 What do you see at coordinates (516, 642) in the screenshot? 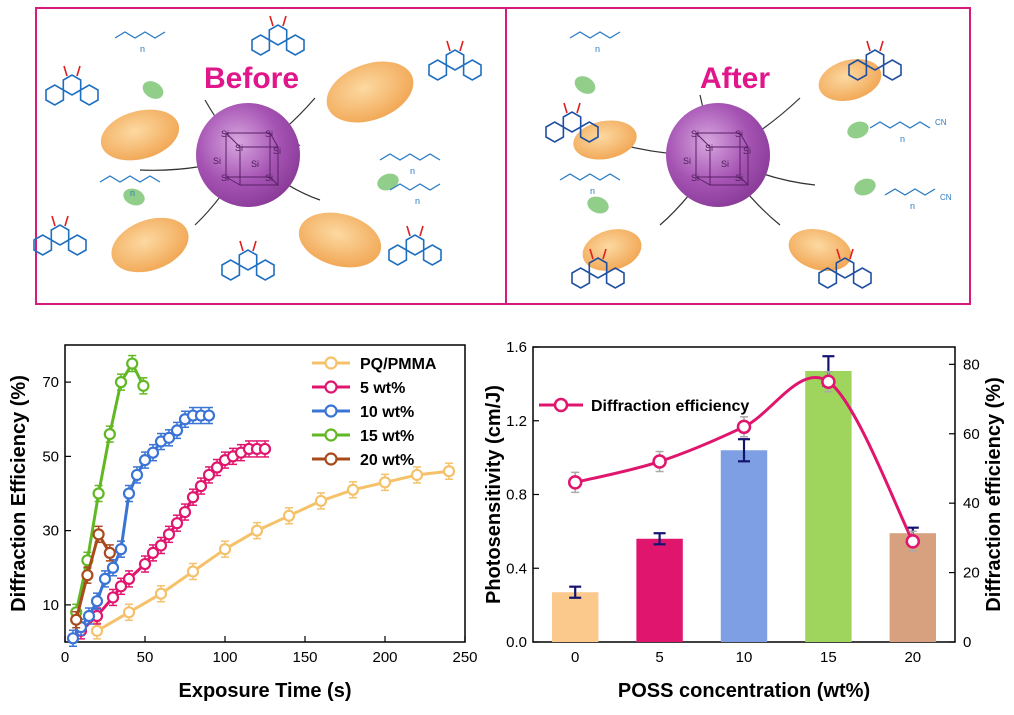
I see `y-tick-label: 0.0` at bounding box center [516, 642].